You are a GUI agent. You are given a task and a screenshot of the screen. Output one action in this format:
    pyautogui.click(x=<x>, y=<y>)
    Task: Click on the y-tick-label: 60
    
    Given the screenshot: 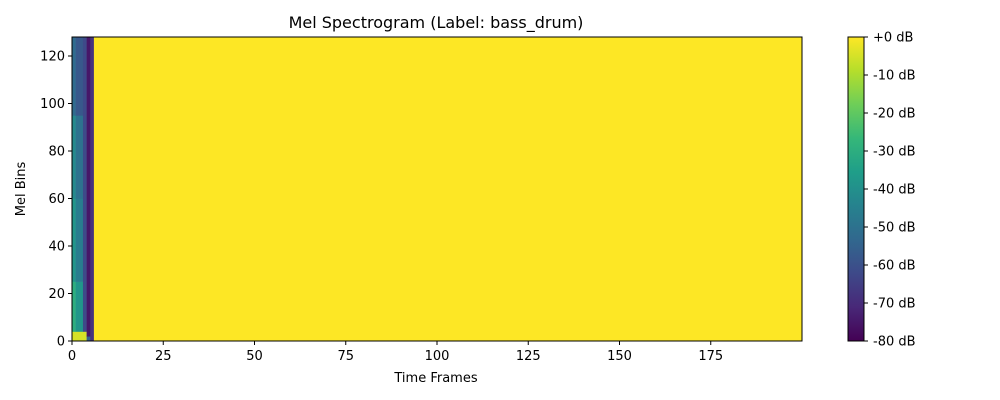 What is the action you would take?
    pyautogui.click(x=56, y=199)
    